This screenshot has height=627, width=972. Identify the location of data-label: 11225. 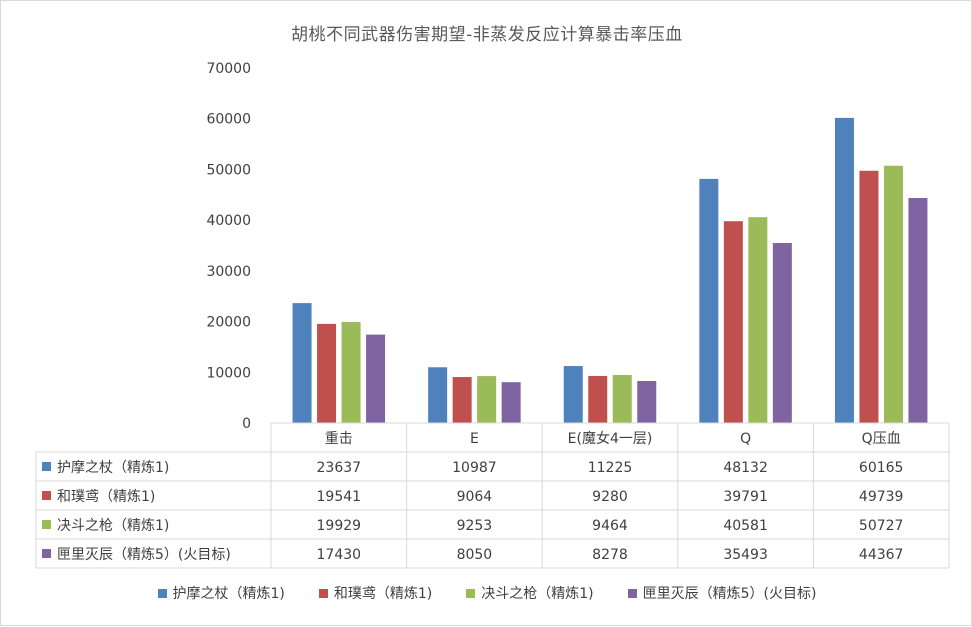
(610, 468).